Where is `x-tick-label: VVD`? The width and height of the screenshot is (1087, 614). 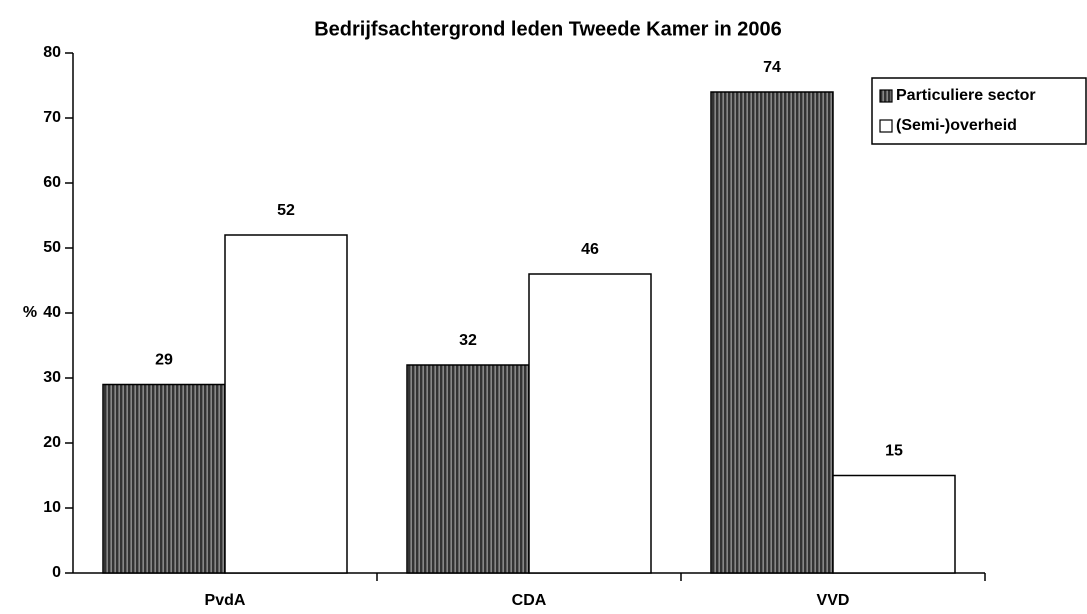 x-tick-label: VVD is located at coordinates (833, 600).